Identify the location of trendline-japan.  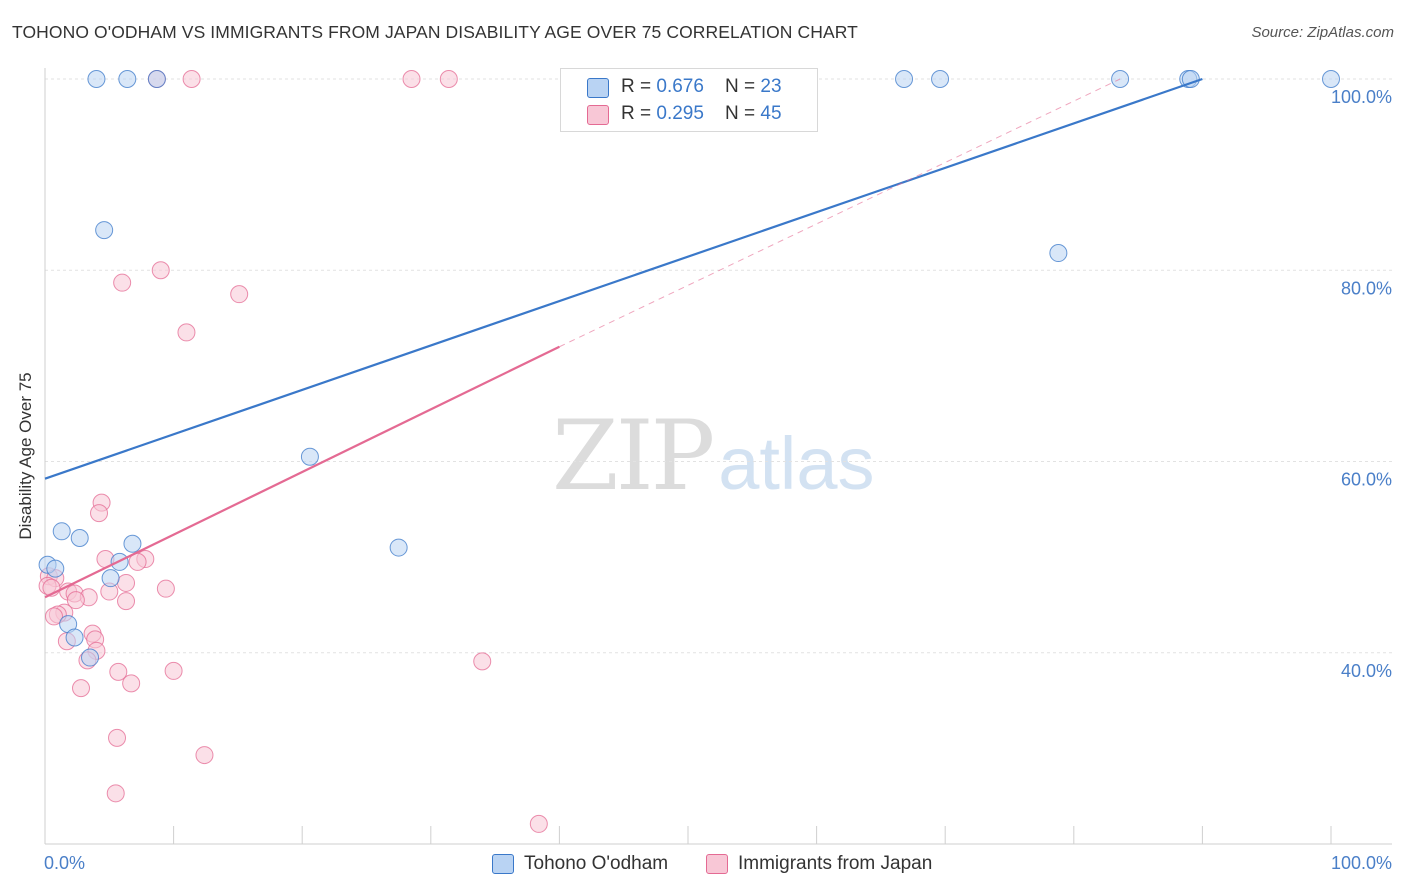
(302, 472).